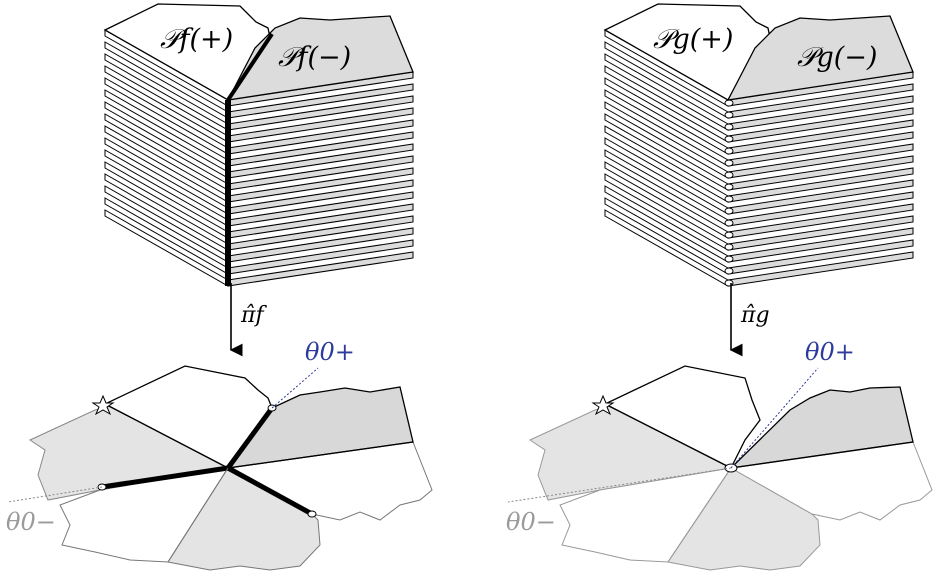 The height and width of the screenshot is (581, 938). What do you see at coordinates (837, 57) in the screenshot?
I see `pg-minus-label: 𝒫g(−)` at bounding box center [837, 57].